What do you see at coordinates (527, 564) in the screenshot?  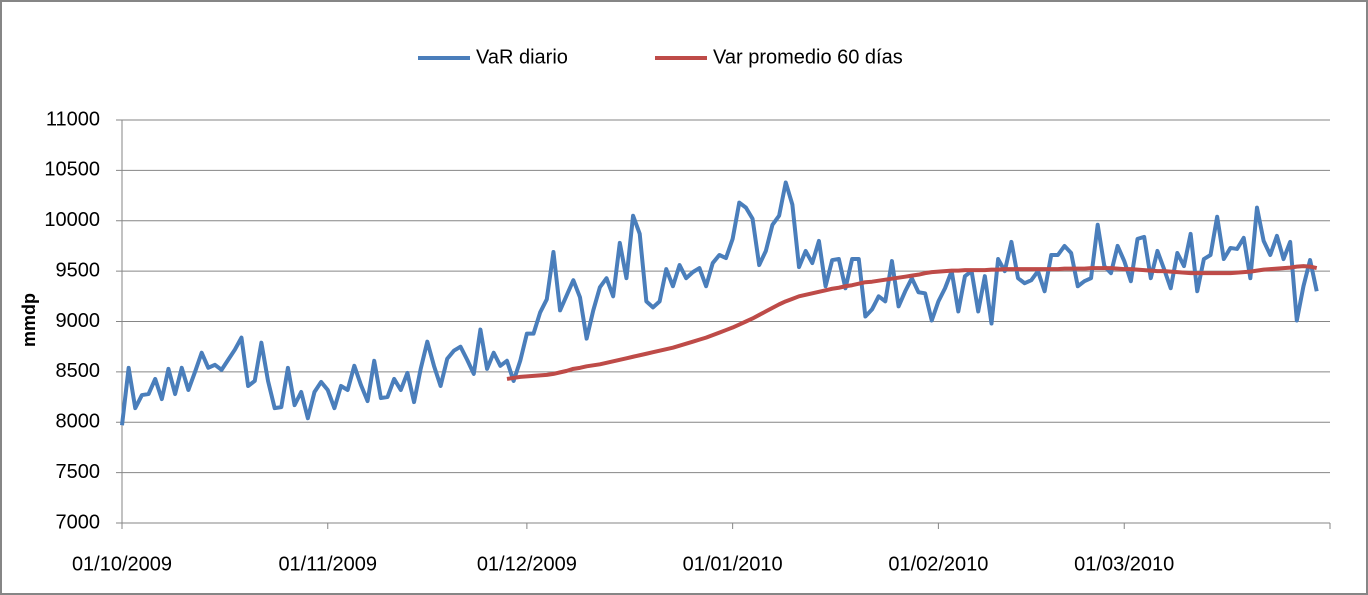 I see `x-tick-label: 01/12/2009` at bounding box center [527, 564].